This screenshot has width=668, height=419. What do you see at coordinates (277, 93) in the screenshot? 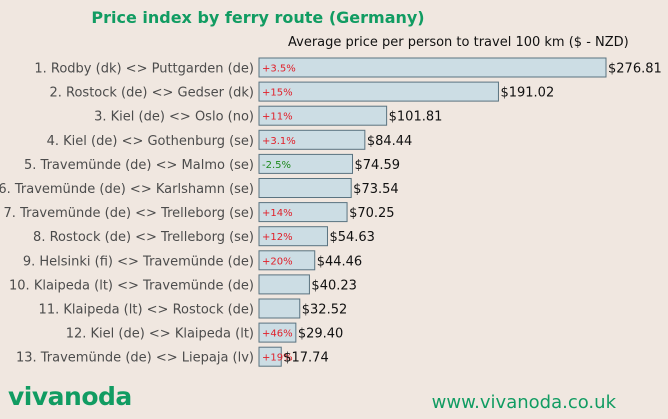
I see `change-label: +15%` at bounding box center [277, 93].